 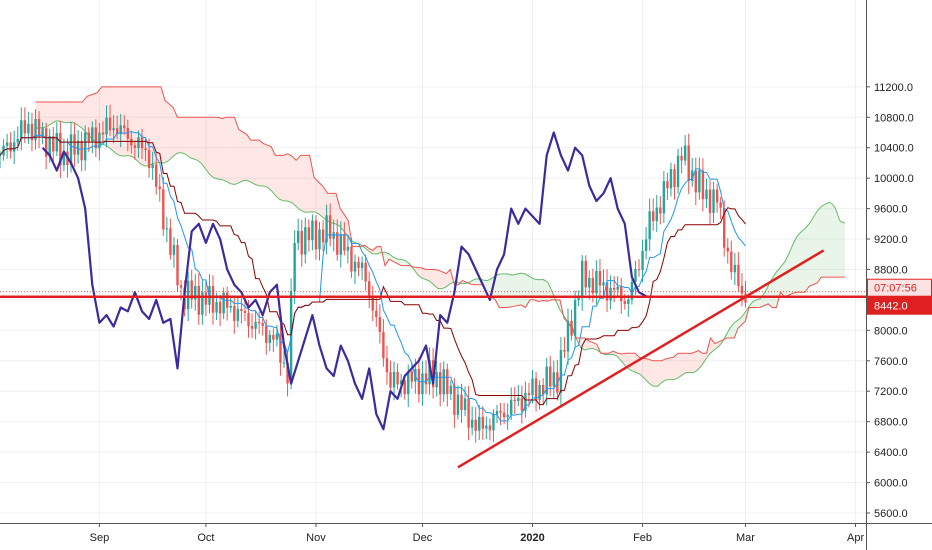 I want to click on y-tick-label: 11200.0, so click(x=893, y=88).